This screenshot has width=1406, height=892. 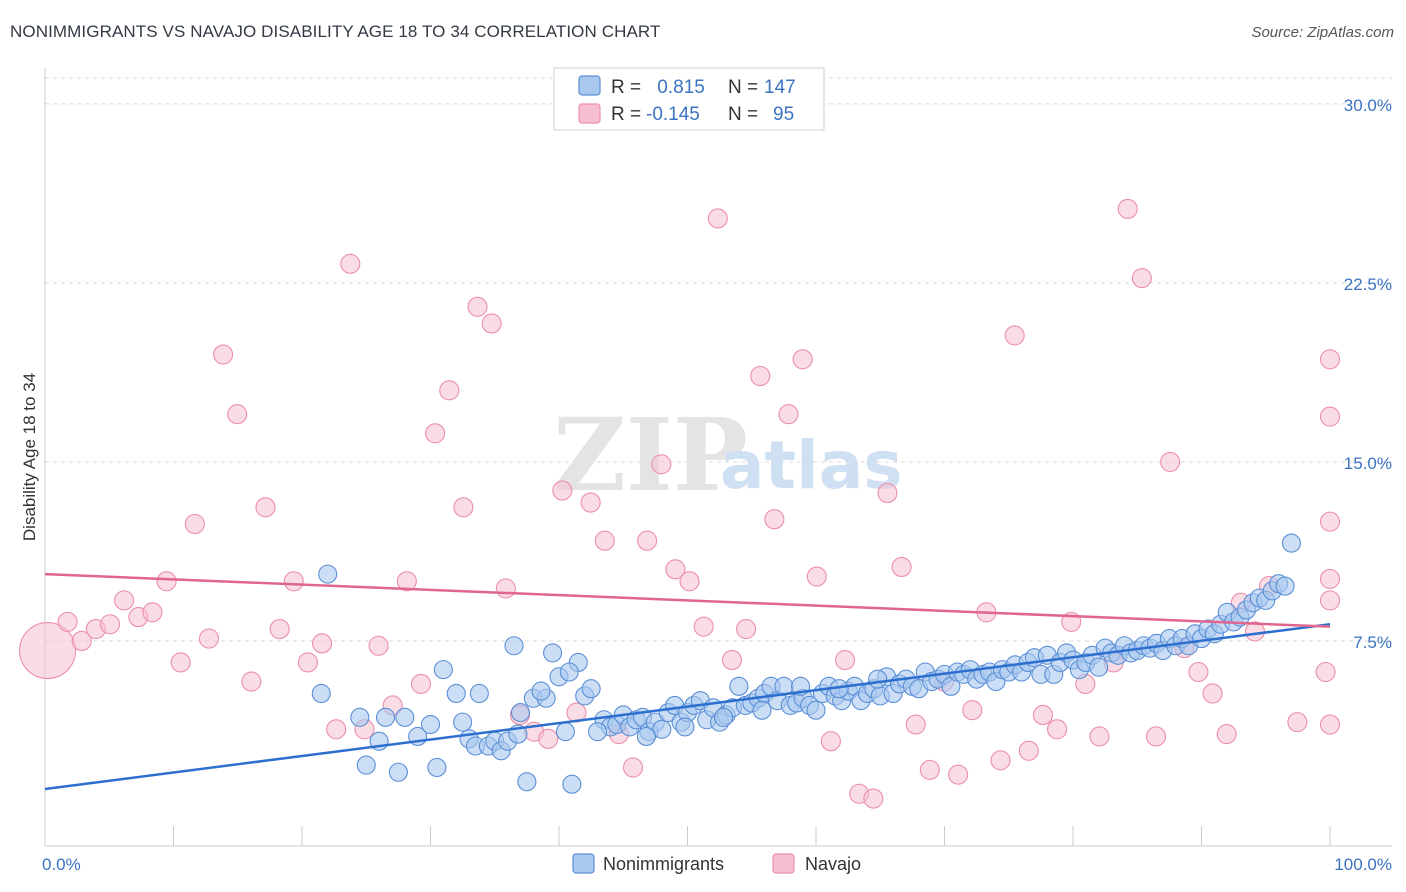 I want to click on y-tick-label-0: 7.5%, so click(x=1372, y=642).